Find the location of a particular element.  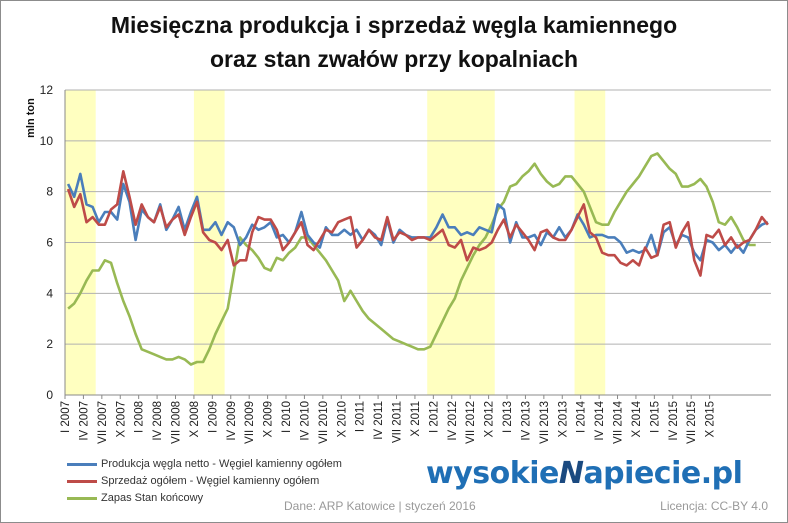

x-tick-label: VII 2013 is located at coordinates (545, 422).